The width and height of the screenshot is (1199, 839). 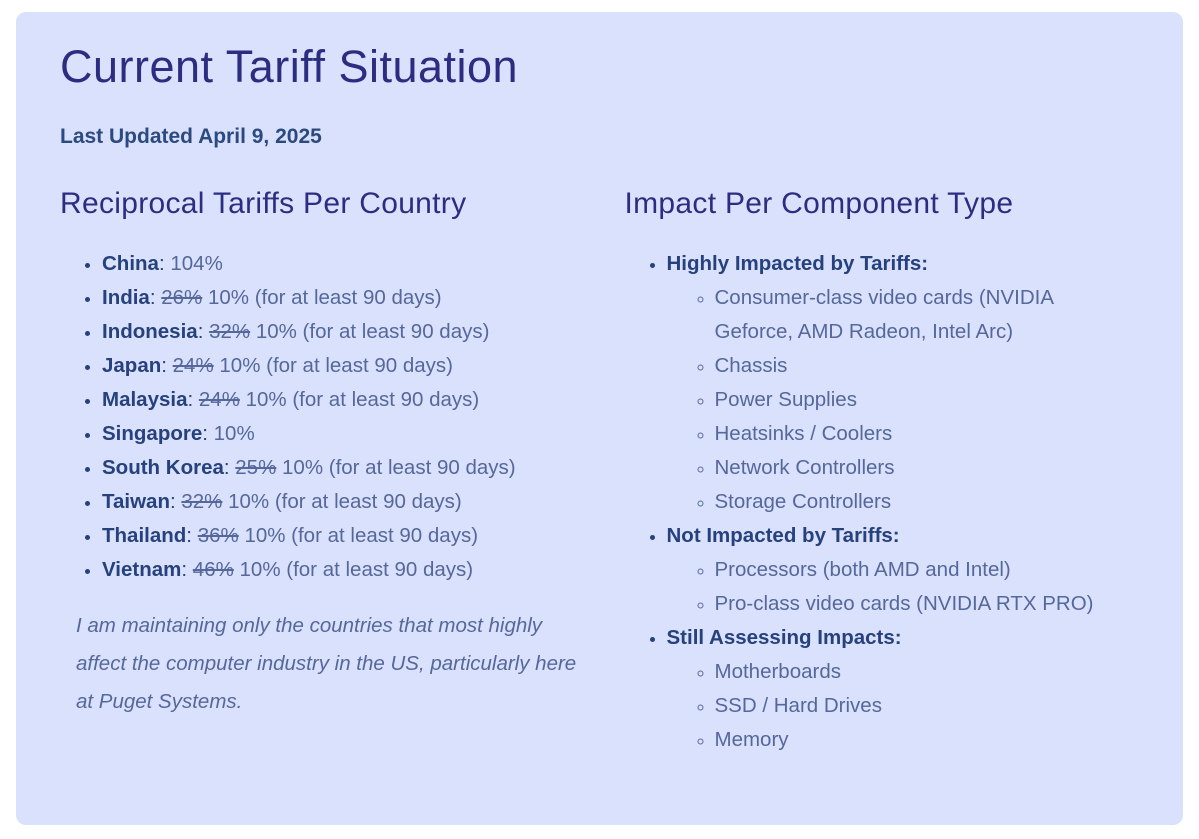 What do you see at coordinates (234, 433) in the screenshot?
I see `current-rate: 10%` at bounding box center [234, 433].